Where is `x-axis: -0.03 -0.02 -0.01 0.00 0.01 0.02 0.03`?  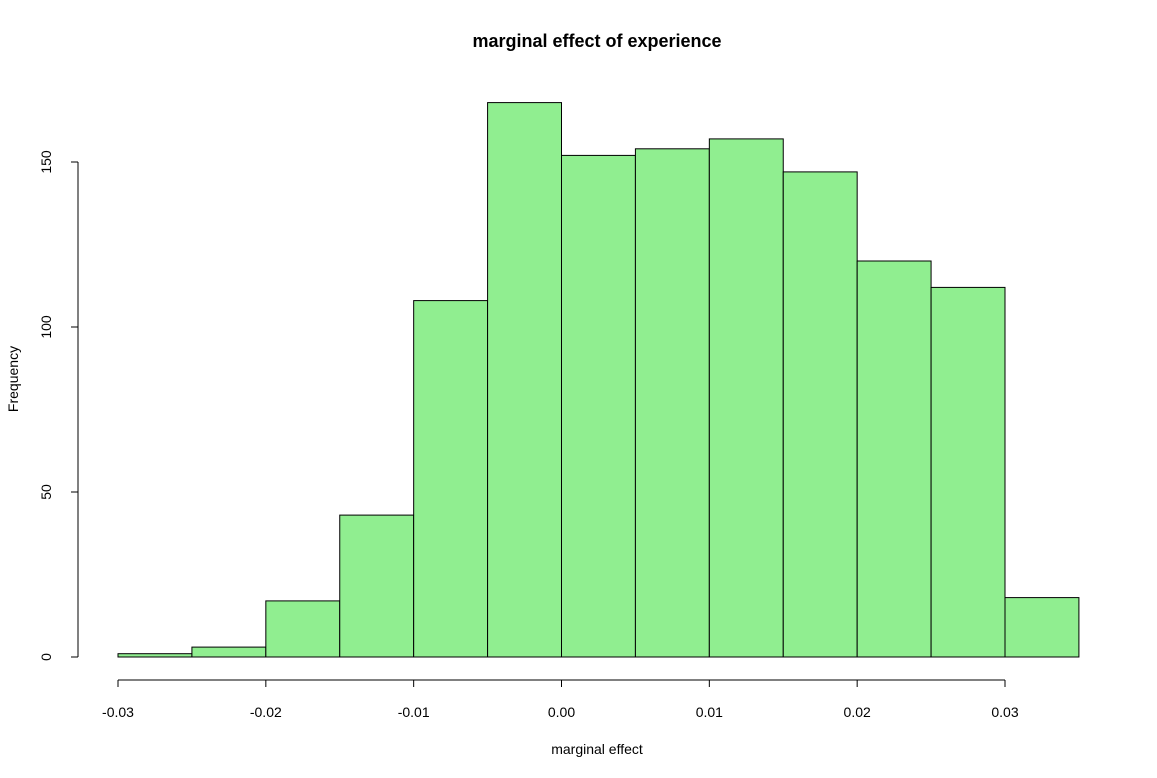
x-axis: -0.03 -0.02 -0.01 0.00 0.01 0.02 0.03 is located at coordinates (560, 699).